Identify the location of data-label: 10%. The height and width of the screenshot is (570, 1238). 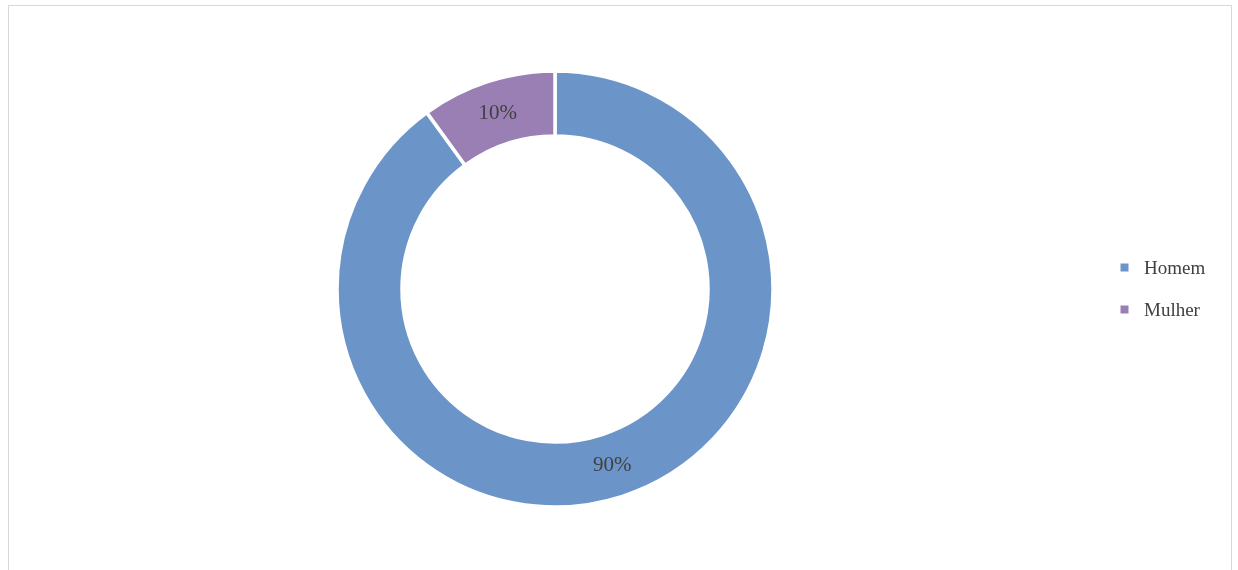
(497, 111).